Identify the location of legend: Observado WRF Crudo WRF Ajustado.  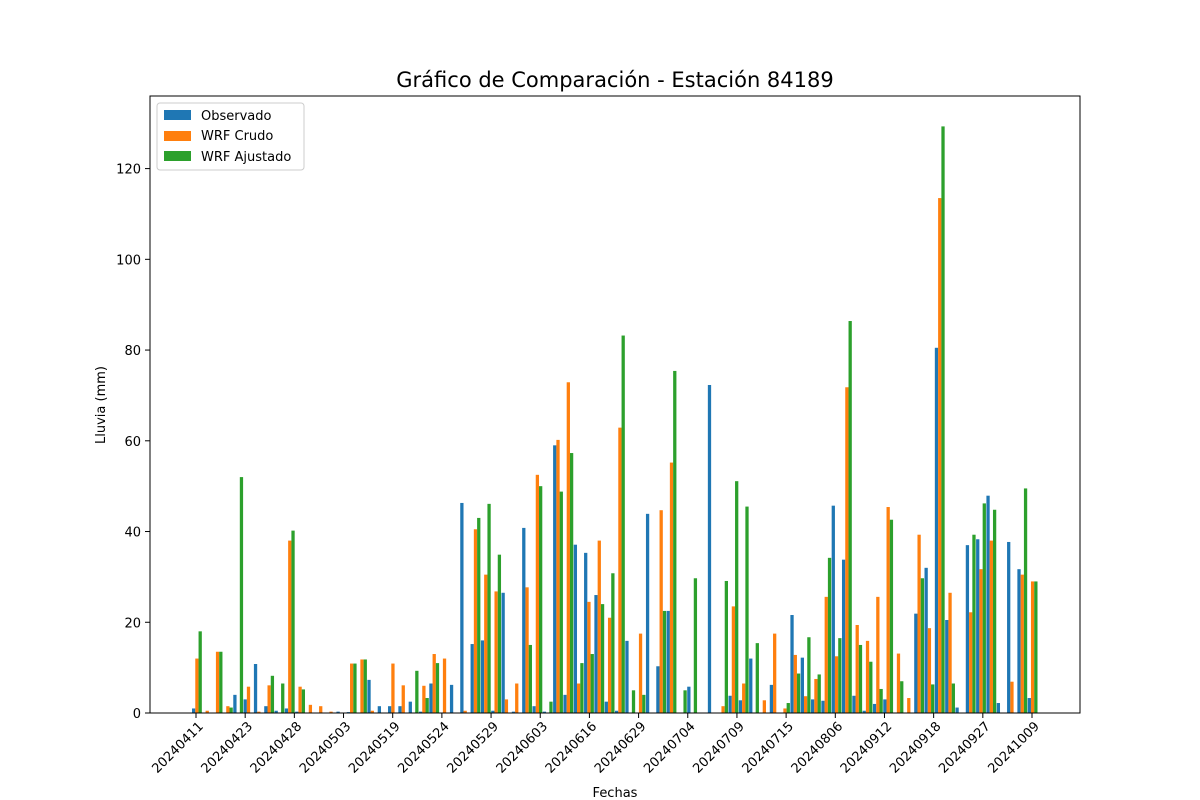
(230, 136).